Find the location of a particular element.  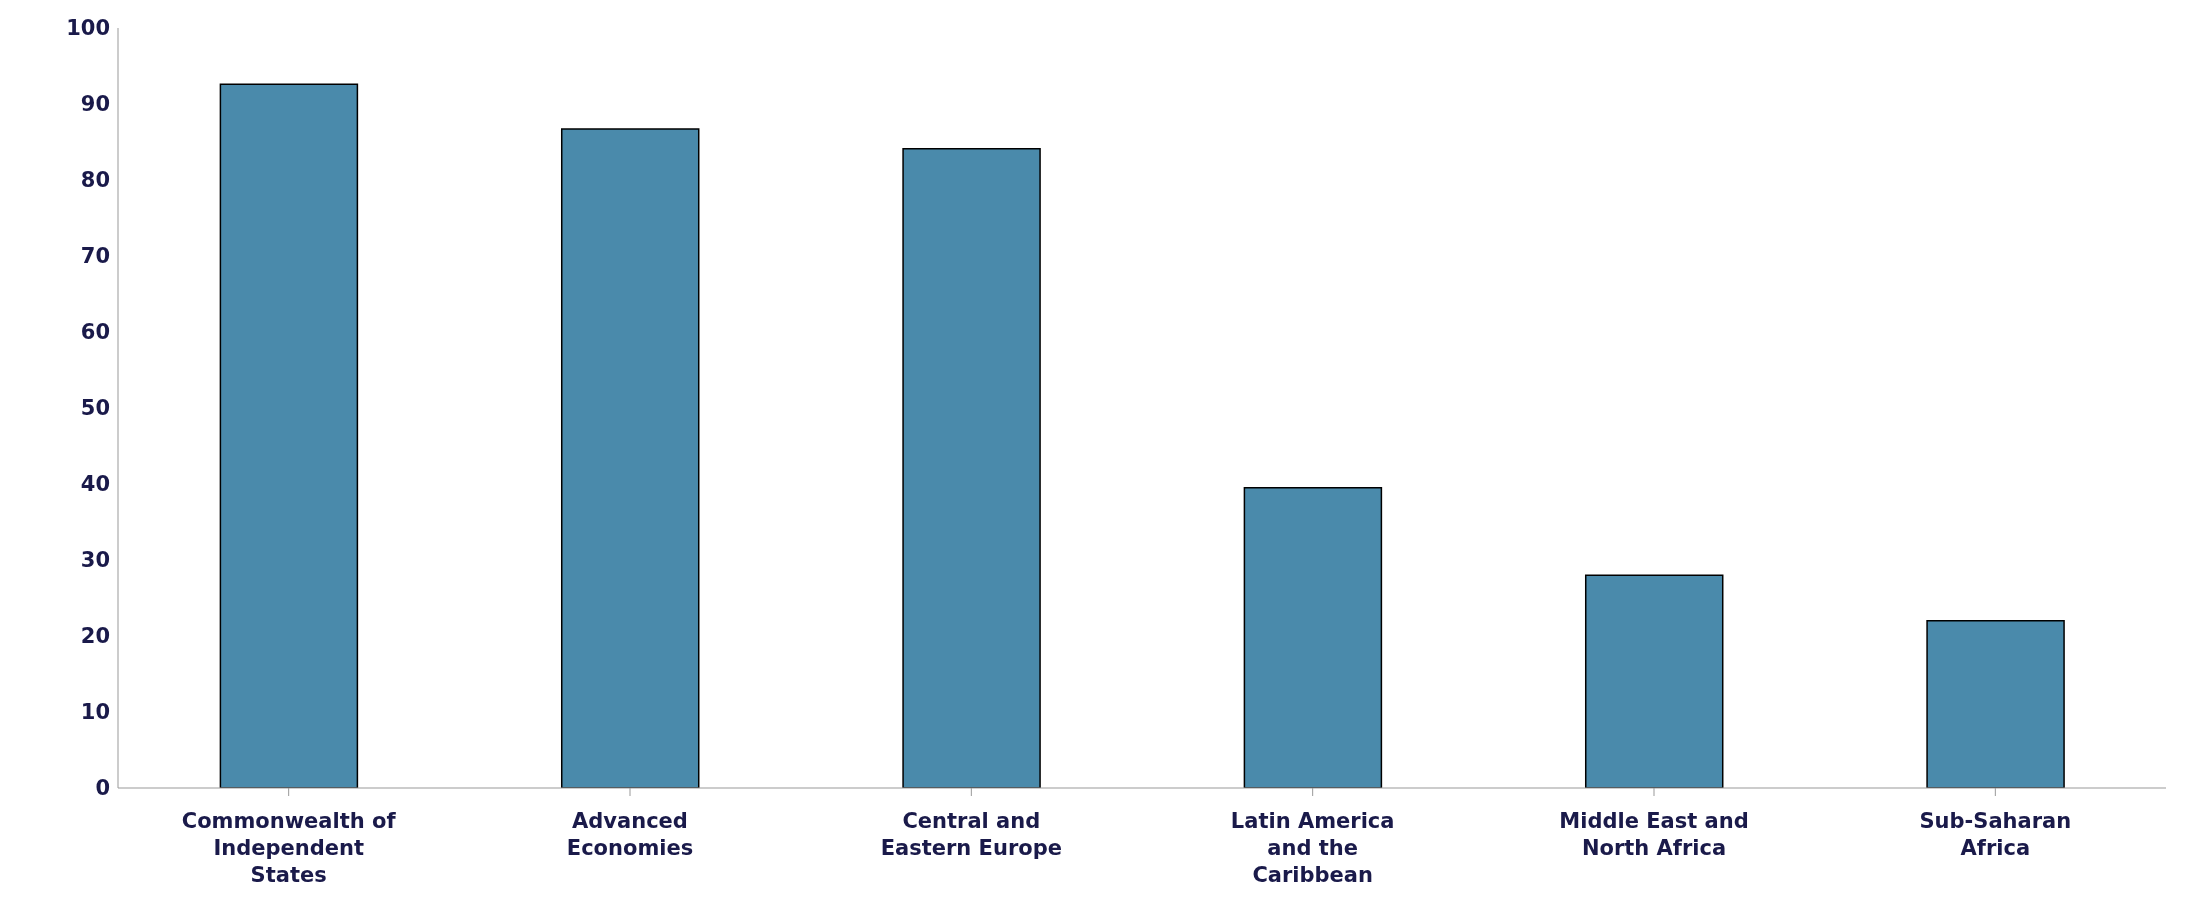

y-tick-label: 30 is located at coordinates (95, 560).